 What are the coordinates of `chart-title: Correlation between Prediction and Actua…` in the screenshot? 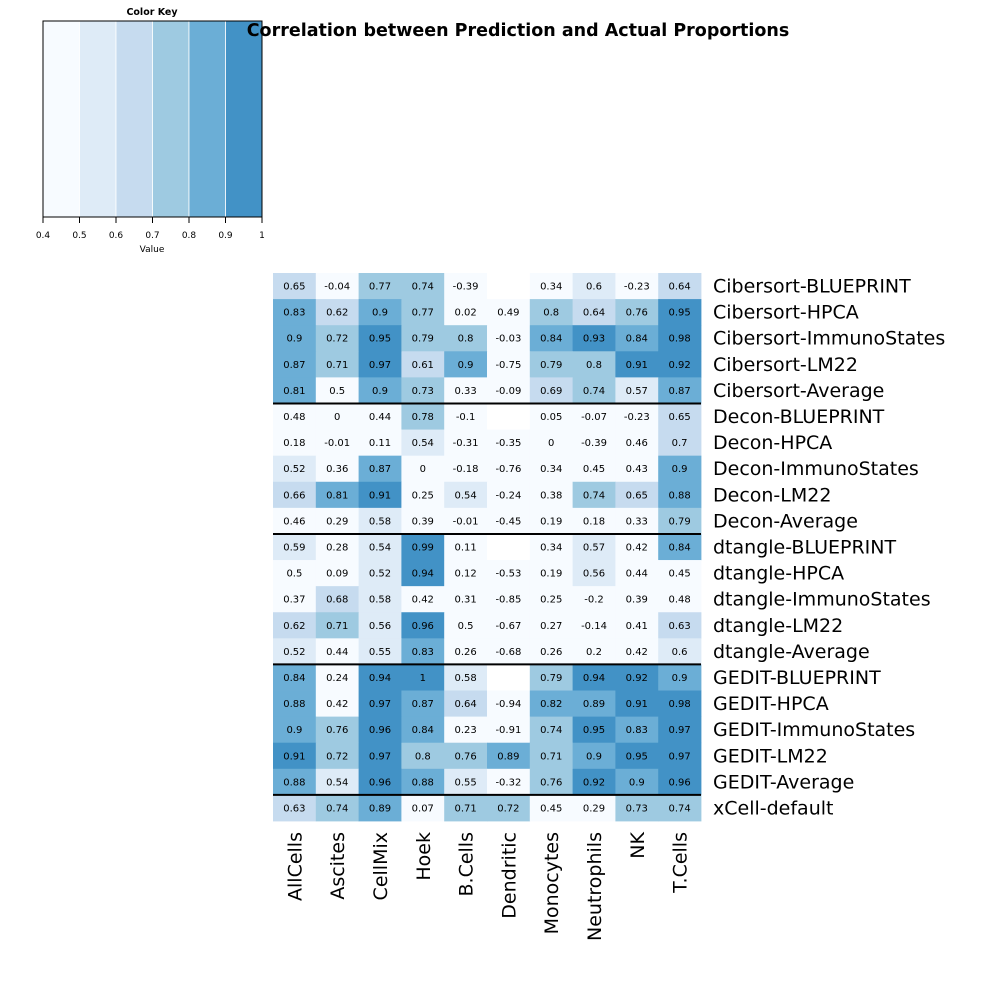 It's located at (518, 31).